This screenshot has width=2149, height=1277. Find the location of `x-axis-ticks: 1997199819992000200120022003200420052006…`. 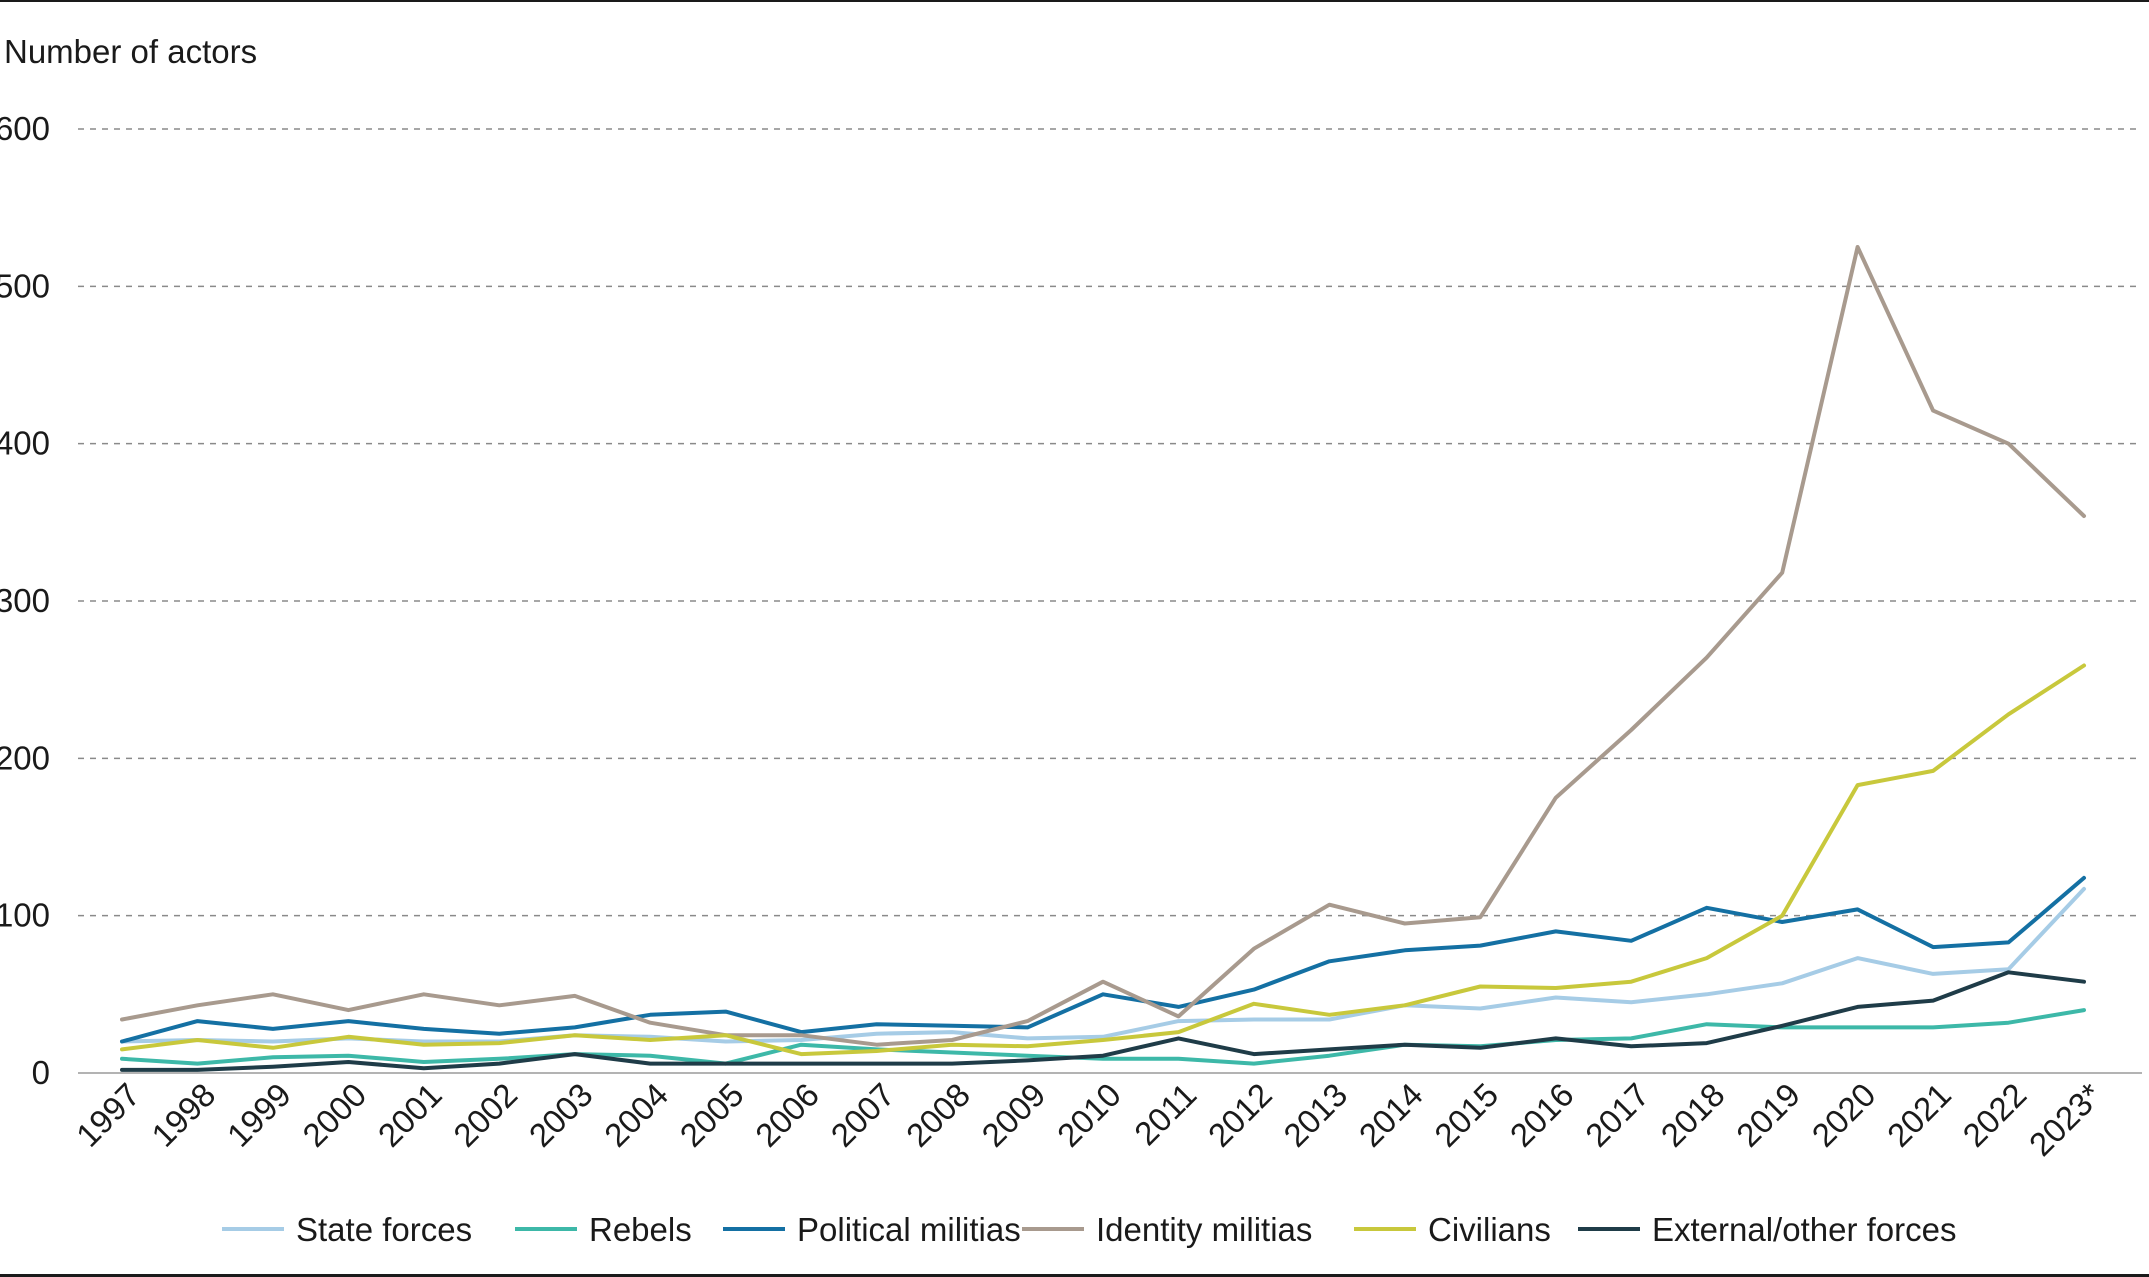

x-axis-ticks: 1997199819992000200120022003200420052006… is located at coordinates (1089, 1119).